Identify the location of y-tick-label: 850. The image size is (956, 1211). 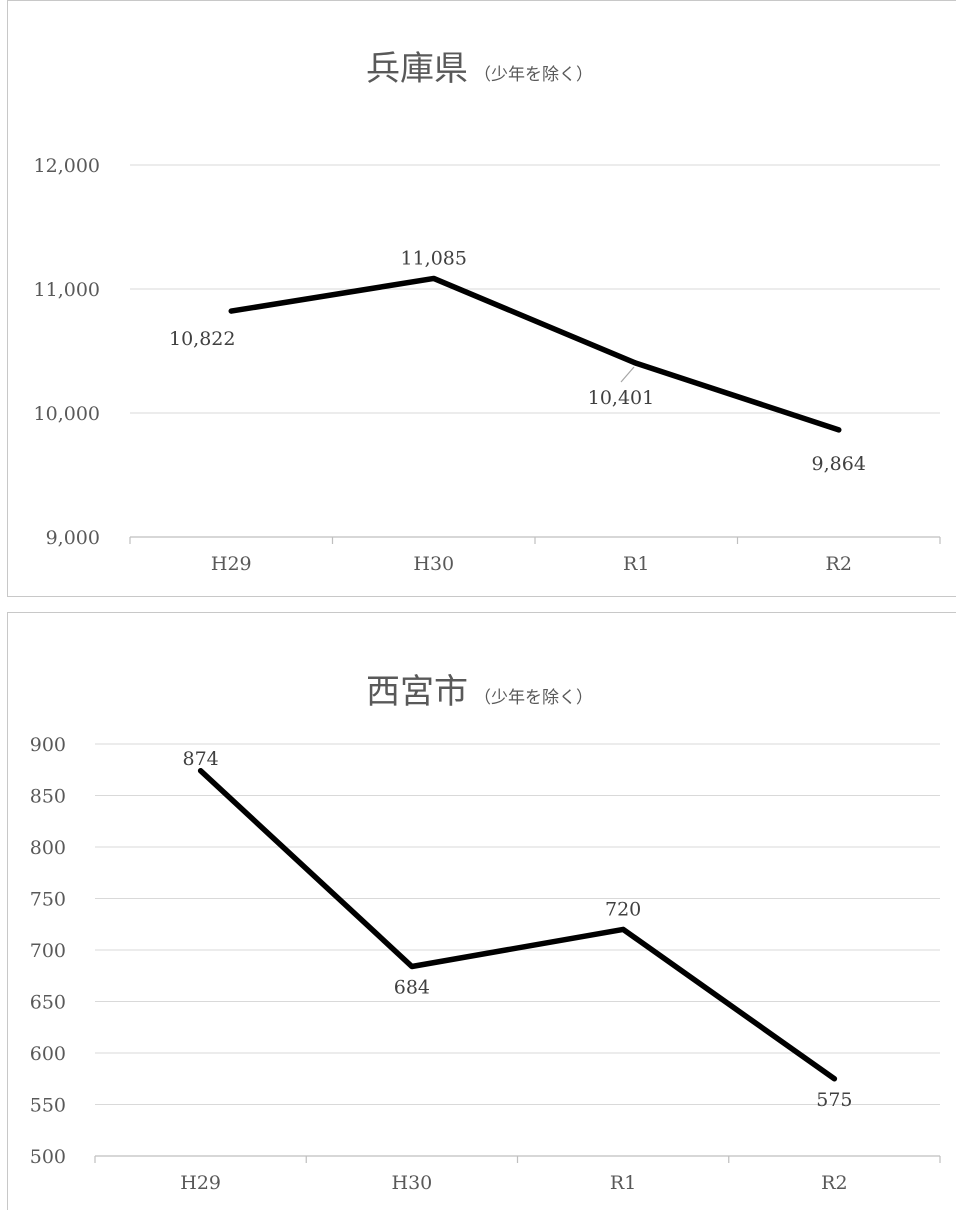
(48, 797).